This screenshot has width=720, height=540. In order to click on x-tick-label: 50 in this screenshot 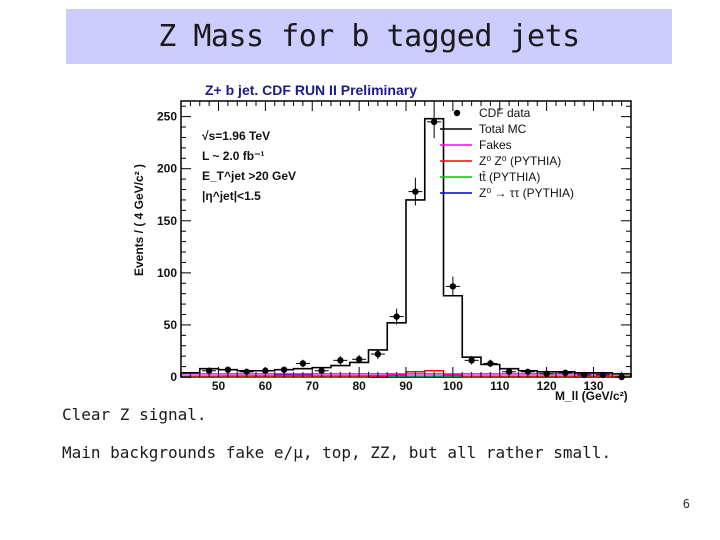, I will do `click(219, 386)`.